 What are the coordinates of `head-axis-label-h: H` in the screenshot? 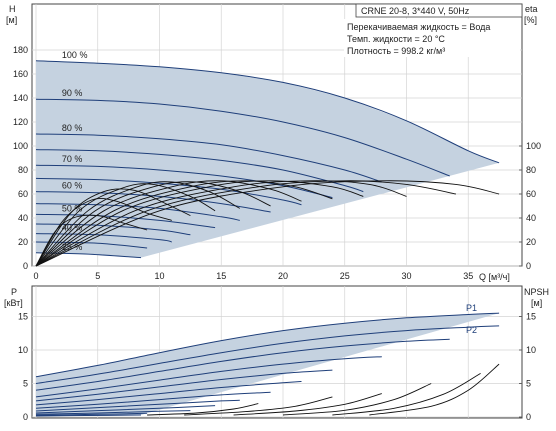 It's located at (12, 9).